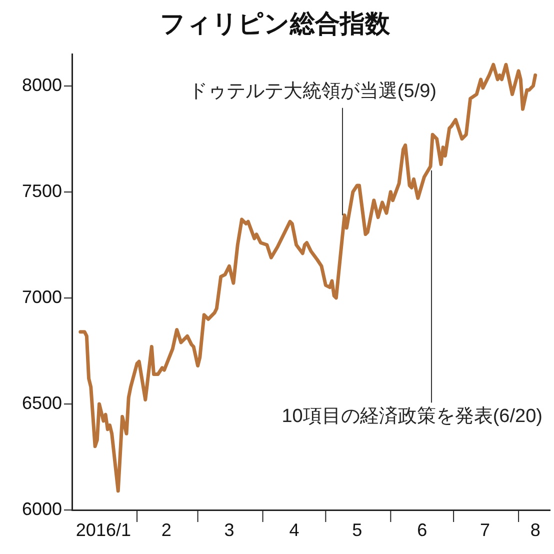  I want to click on x-tick-label: 8, so click(535, 530).